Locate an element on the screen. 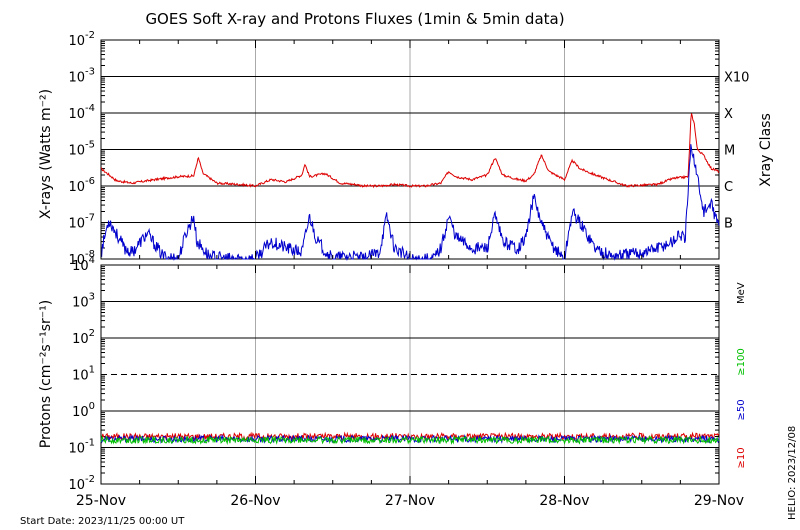 Image resolution: width=800 pixels, height=530 pixels. xray-class-c: C is located at coordinates (728, 187).